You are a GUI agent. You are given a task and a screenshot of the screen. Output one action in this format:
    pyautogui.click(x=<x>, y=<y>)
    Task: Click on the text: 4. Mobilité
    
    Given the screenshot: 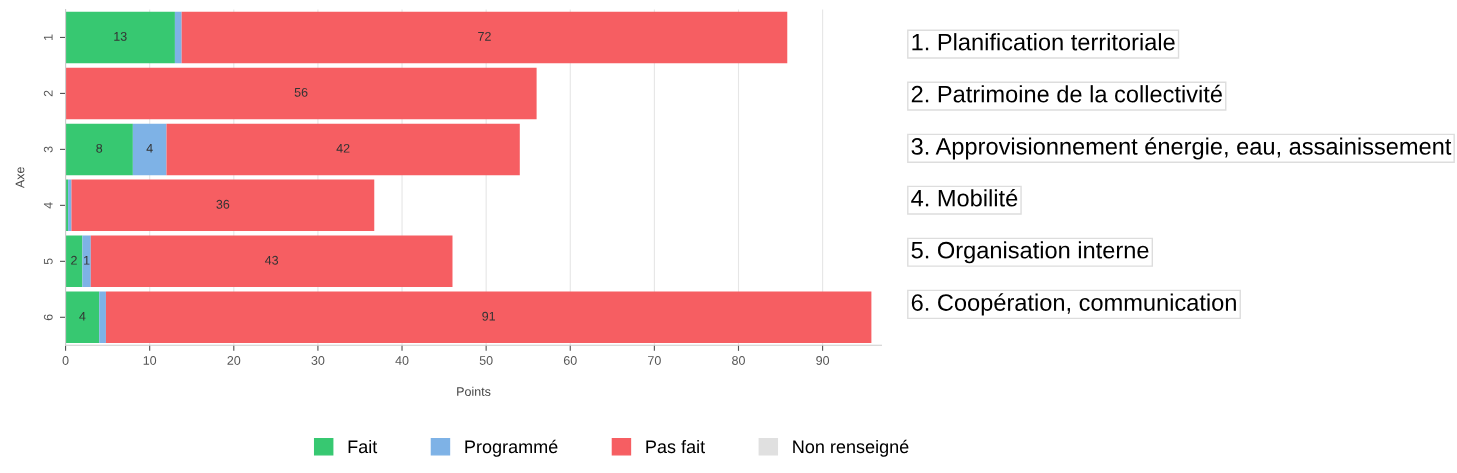 What is the action you would take?
    pyautogui.click(x=964, y=197)
    